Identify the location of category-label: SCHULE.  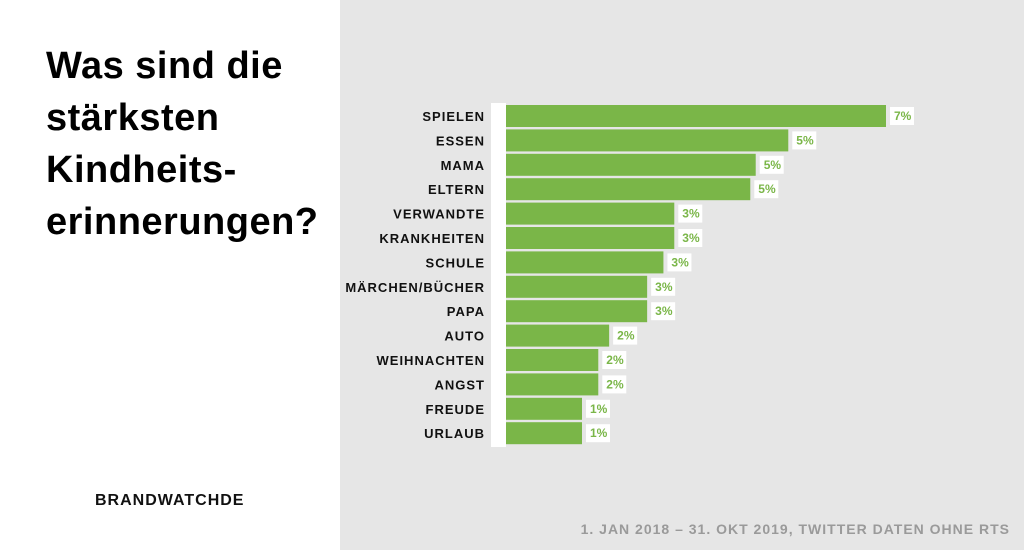
(455, 262).